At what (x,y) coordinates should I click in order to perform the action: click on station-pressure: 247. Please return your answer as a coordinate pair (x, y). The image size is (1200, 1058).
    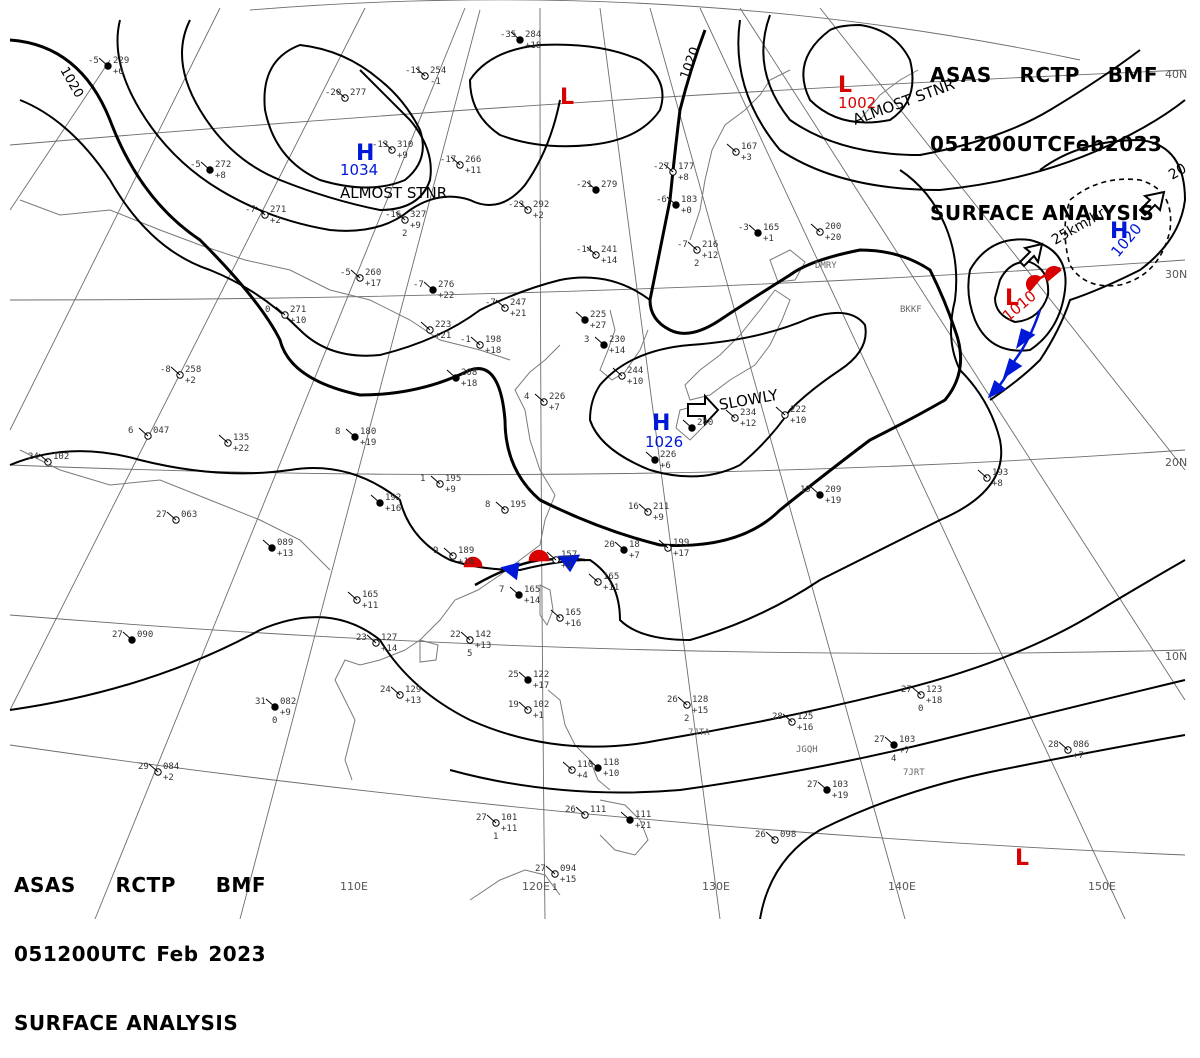
    Looking at the image, I should click on (518, 303).